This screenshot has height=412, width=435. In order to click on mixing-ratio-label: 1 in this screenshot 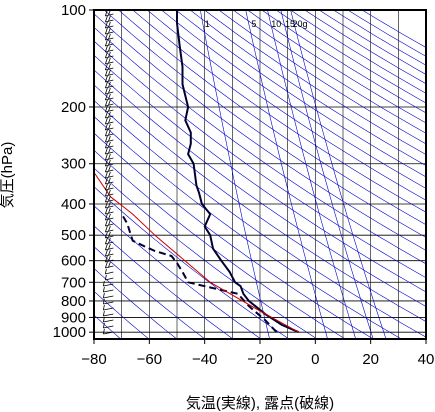, I will do `click(207, 24)`.